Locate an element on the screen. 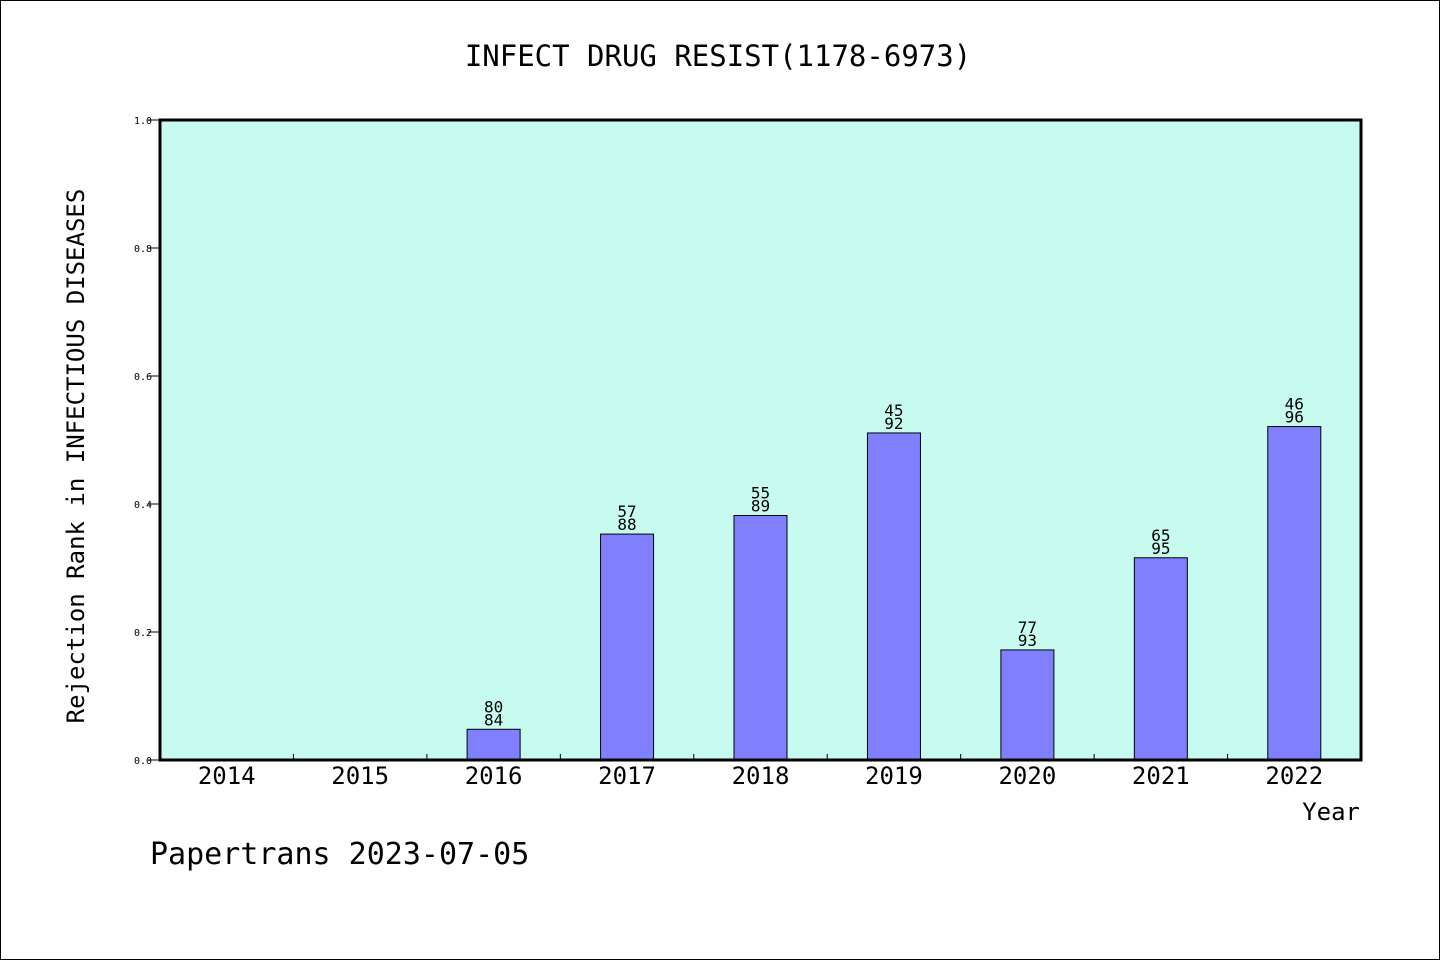 The height and width of the screenshot is (960, 1440). bar-data-label: 92 is located at coordinates (893, 423).